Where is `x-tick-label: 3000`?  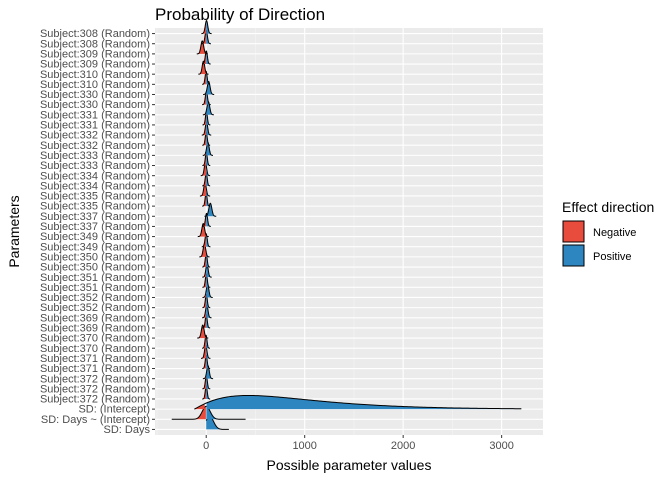 x-tick-label: 3000 is located at coordinates (501, 446).